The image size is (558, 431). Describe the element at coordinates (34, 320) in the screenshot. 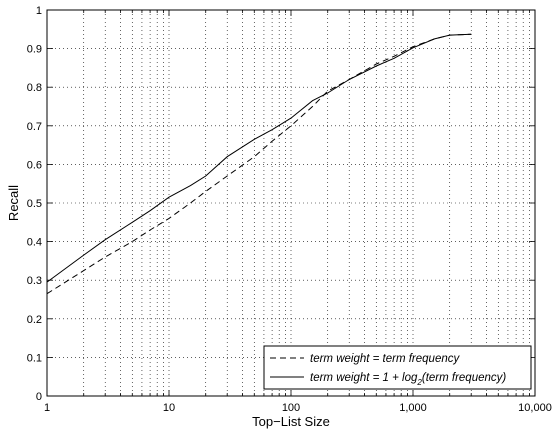

I see `y-tick-label: 0.2` at that location.